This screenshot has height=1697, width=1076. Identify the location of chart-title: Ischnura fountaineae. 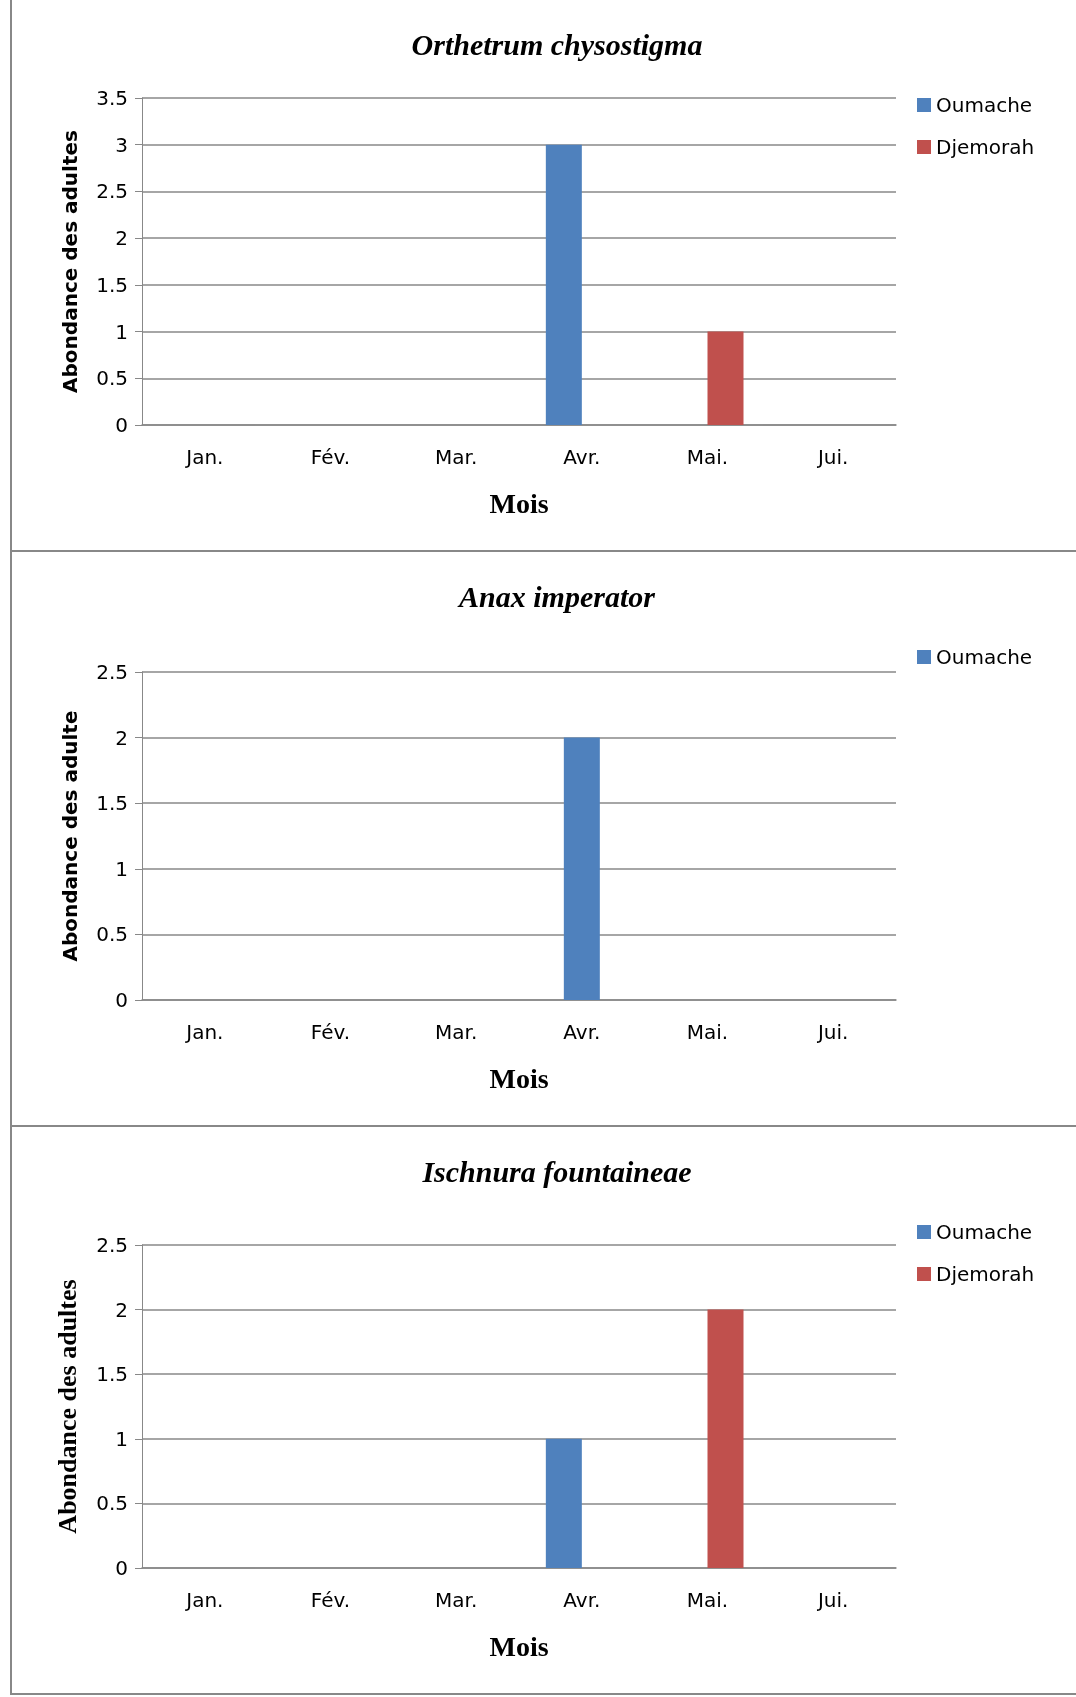
(556, 1171).